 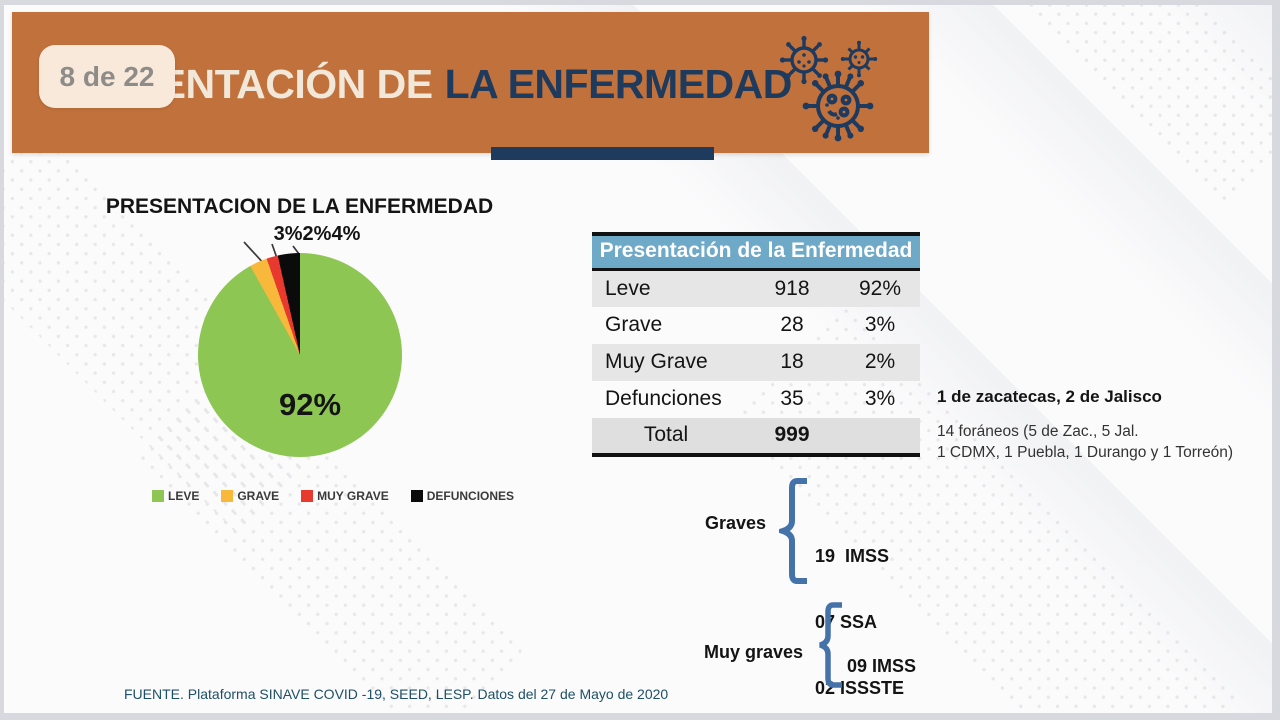 I want to click on table-row: Grave 28 3%, so click(x=750, y=324).